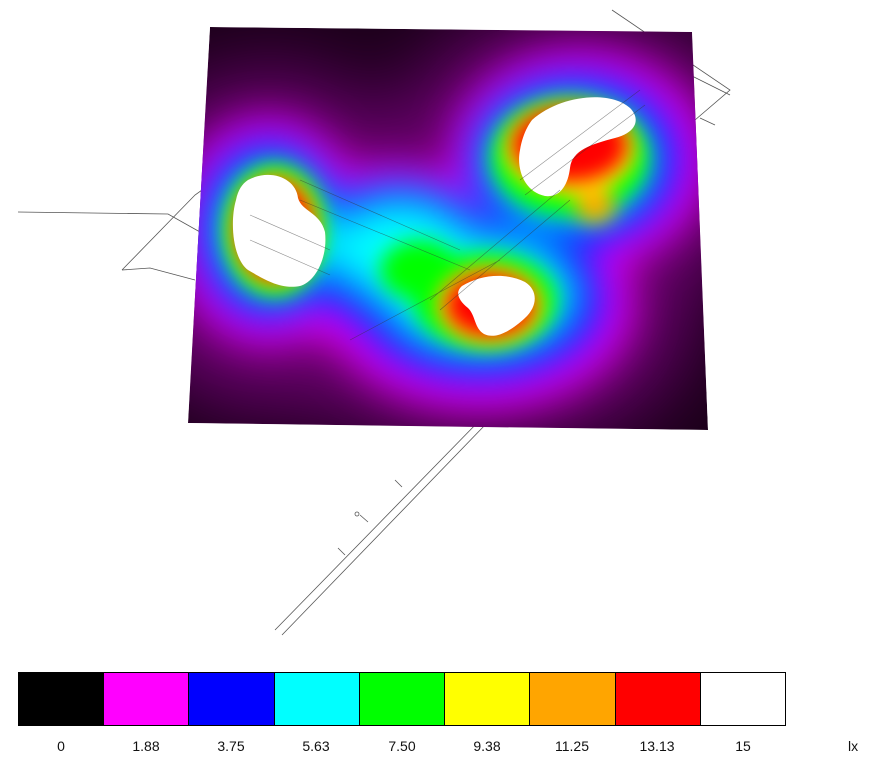 Image resolution: width=874 pixels, height=759 pixels. Describe the element at coordinates (657, 746) in the screenshot. I see `legend-label-7: 13.13` at that location.